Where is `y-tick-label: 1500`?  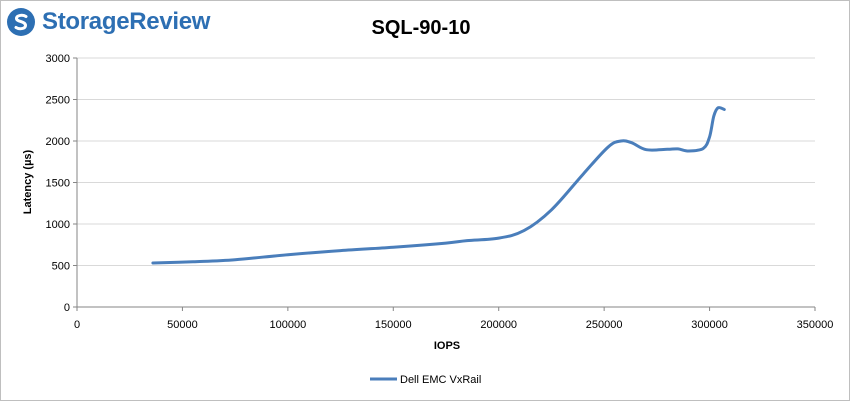 y-tick-label: 1500 is located at coordinates (58, 184).